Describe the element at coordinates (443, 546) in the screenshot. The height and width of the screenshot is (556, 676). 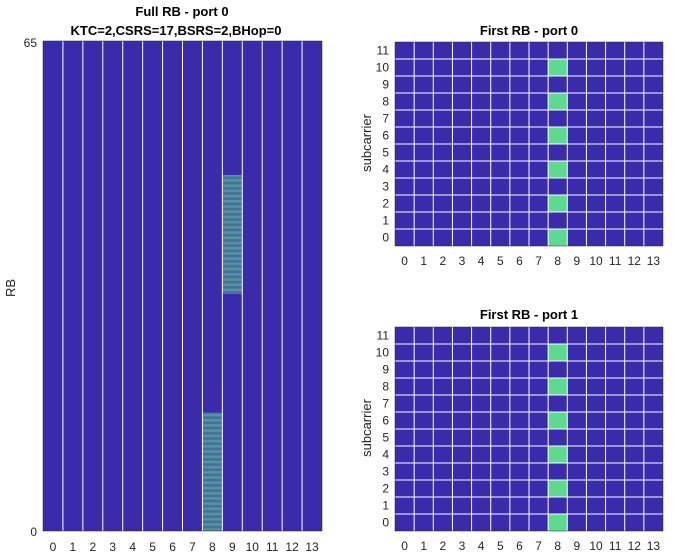
I see `first-rb-port1-xtick-label: 2` at that location.